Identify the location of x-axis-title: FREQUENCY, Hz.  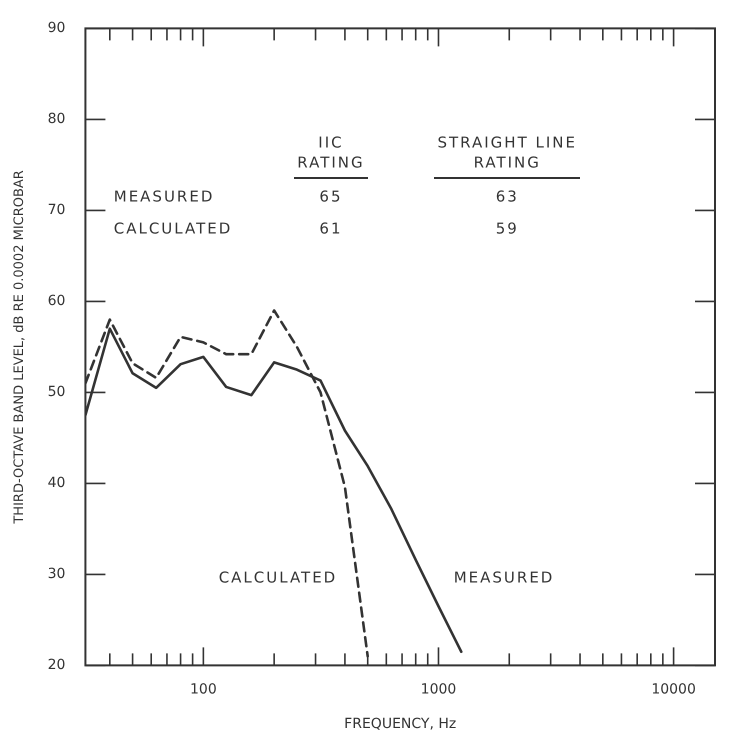
(400, 724).